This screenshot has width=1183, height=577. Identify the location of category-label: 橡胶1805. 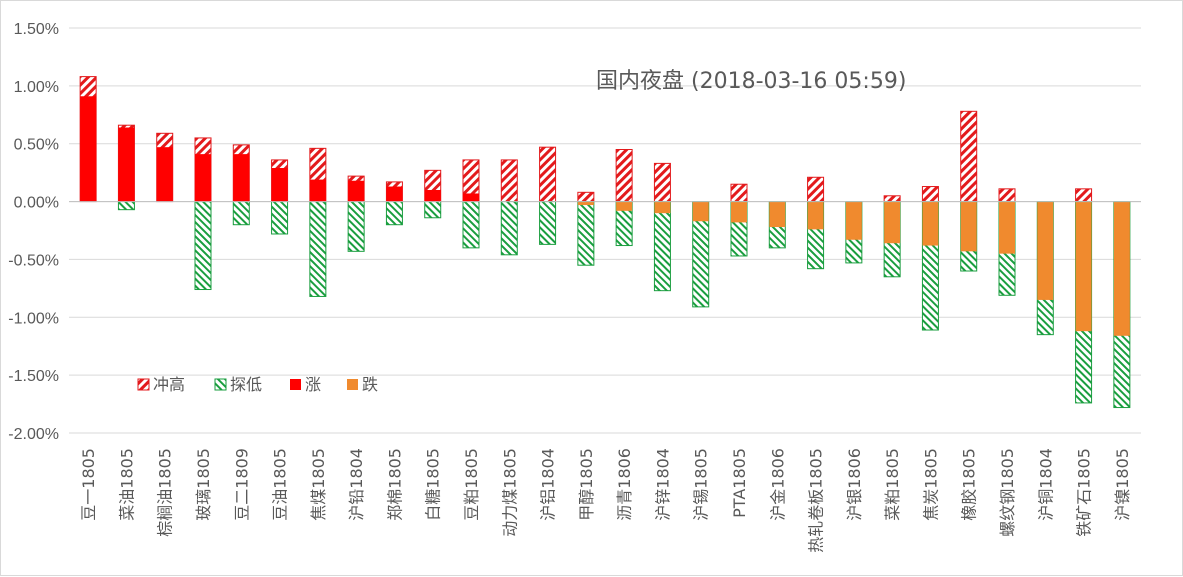
(969, 484).